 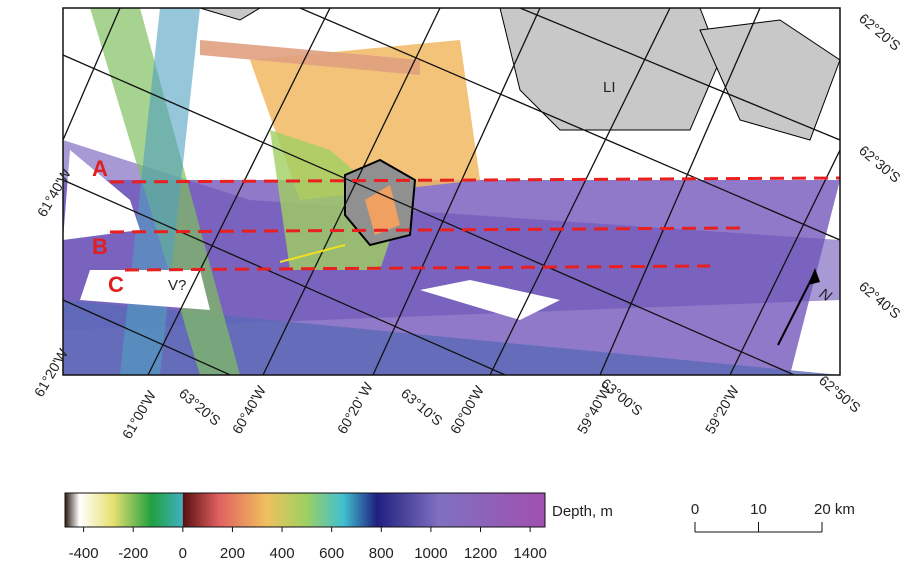 What do you see at coordinates (758, 509) in the screenshot?
I see `scale-label: 10` at bounding box center [758, 509].